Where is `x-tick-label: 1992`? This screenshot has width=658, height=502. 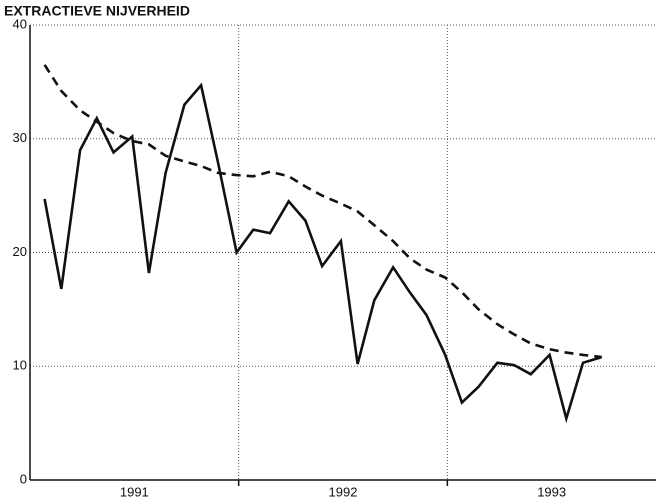 x-tick-label: 1992 is located at coordinates (343, 491).